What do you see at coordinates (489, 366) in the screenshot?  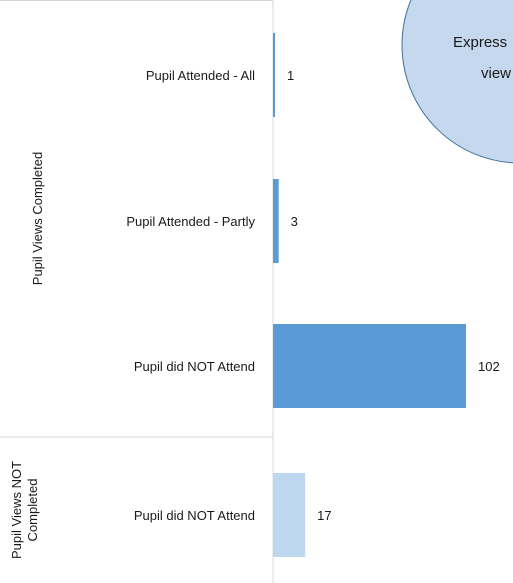 I see `data-label: 102` at bounding box center [489, 366].